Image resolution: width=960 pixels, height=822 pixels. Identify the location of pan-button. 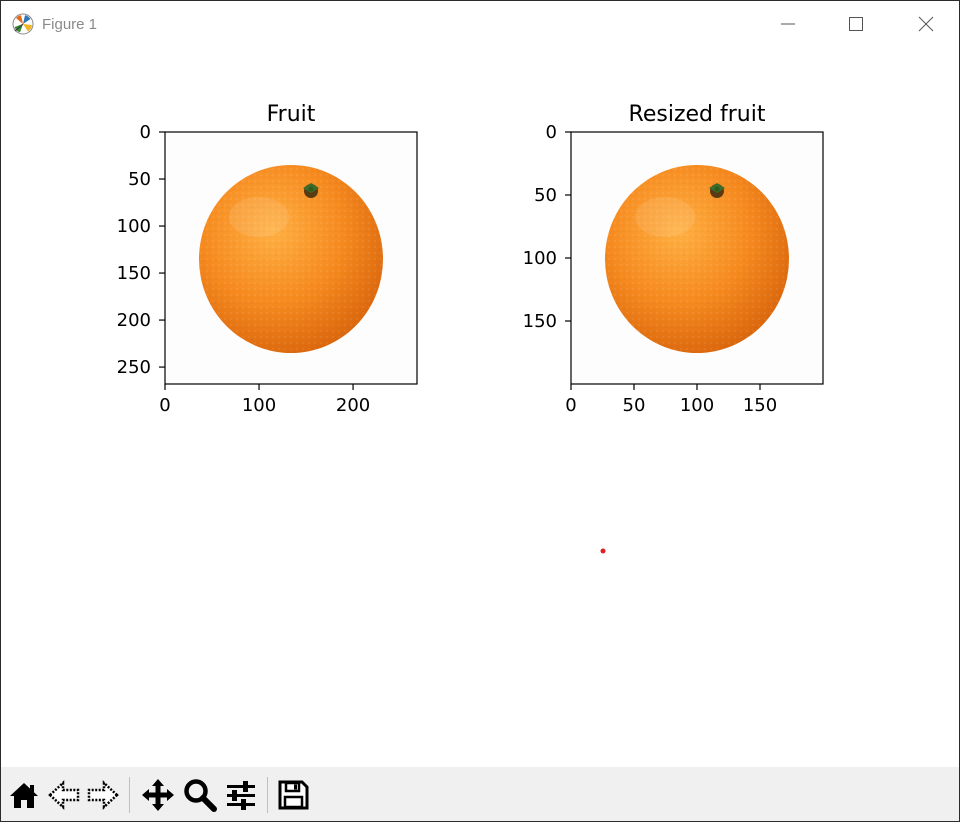
(158, 795).